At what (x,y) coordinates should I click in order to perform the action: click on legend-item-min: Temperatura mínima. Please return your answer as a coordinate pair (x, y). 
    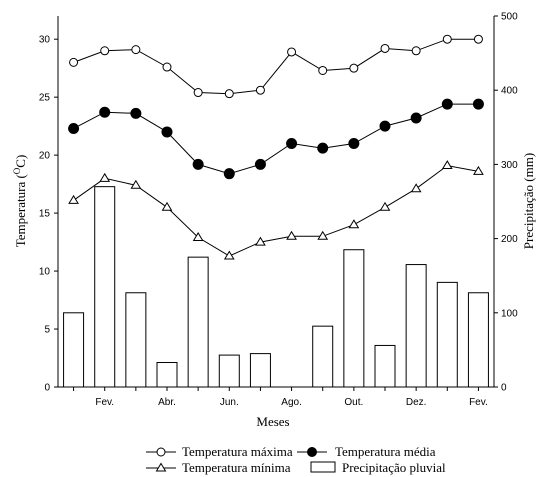
    Looking at the image, I should click on (218, 467).